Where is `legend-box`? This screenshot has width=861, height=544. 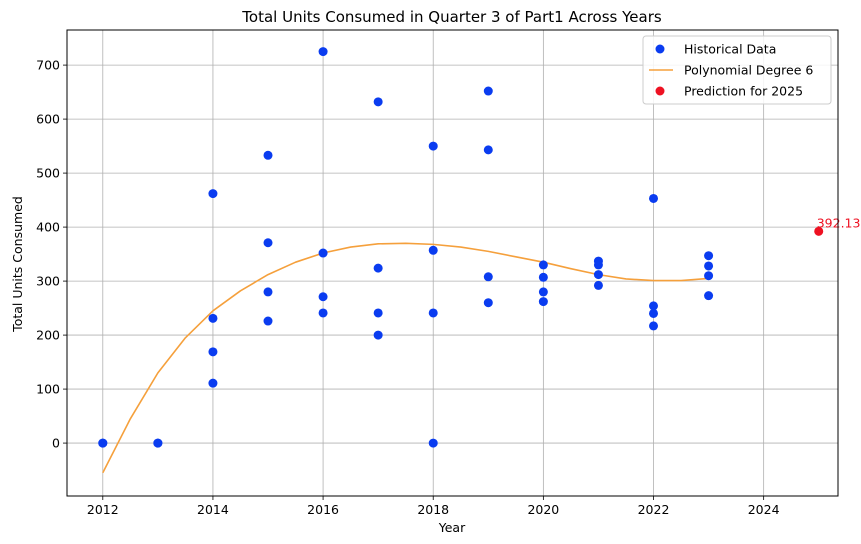
legend-box is located at coordinates (737, 70).